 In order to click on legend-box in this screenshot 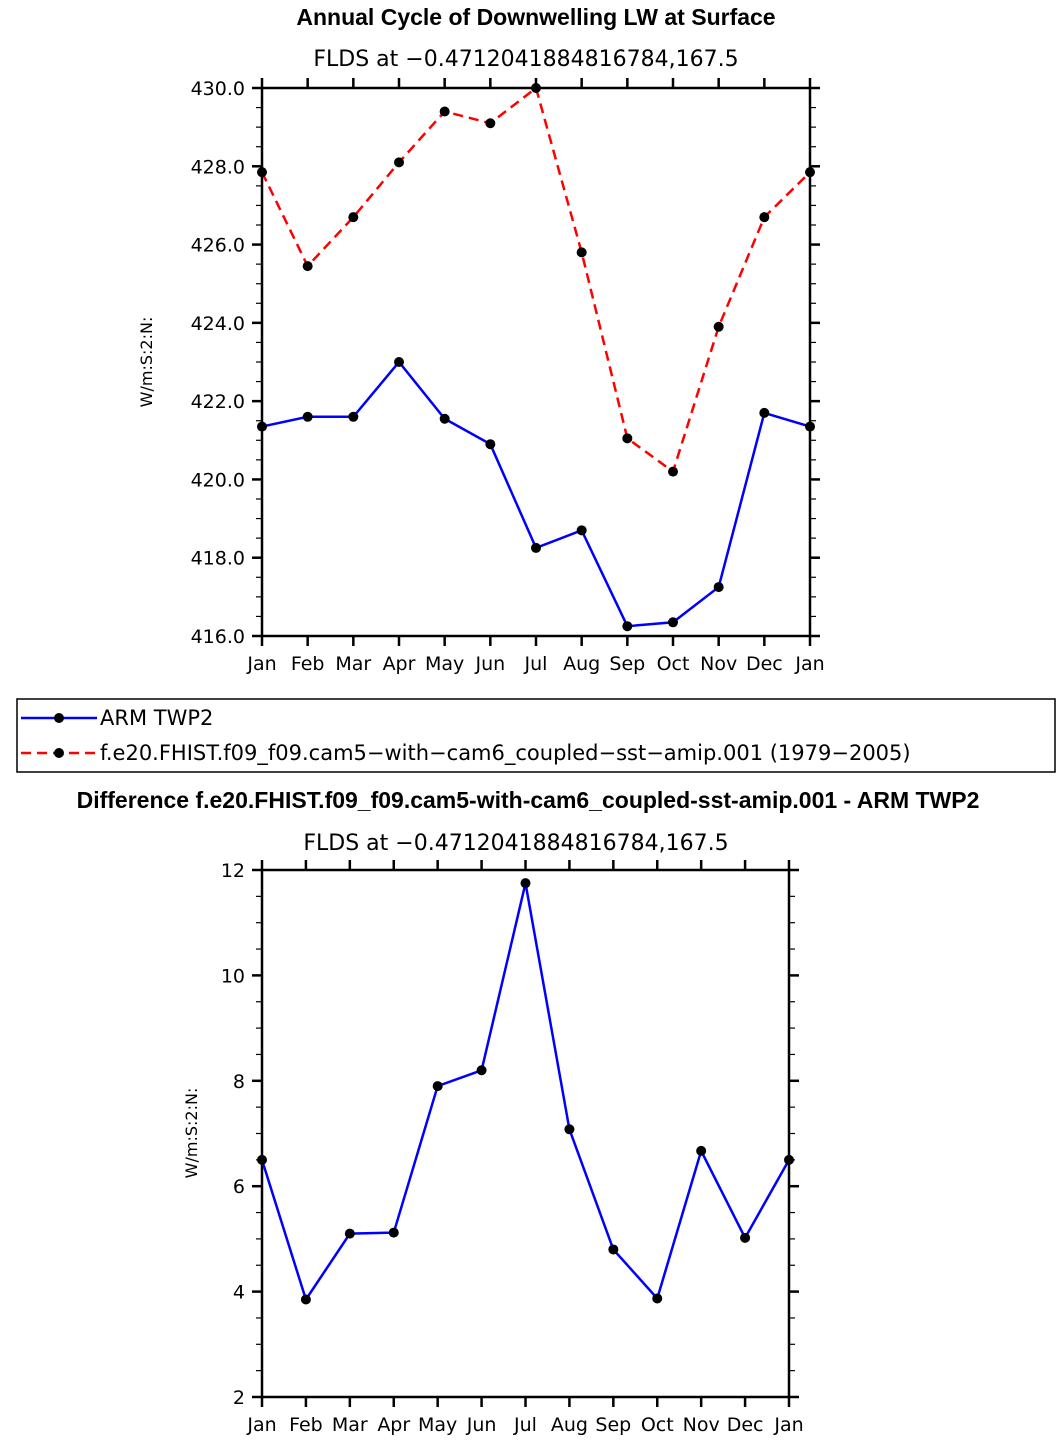, I will do `click(536, 735)`.